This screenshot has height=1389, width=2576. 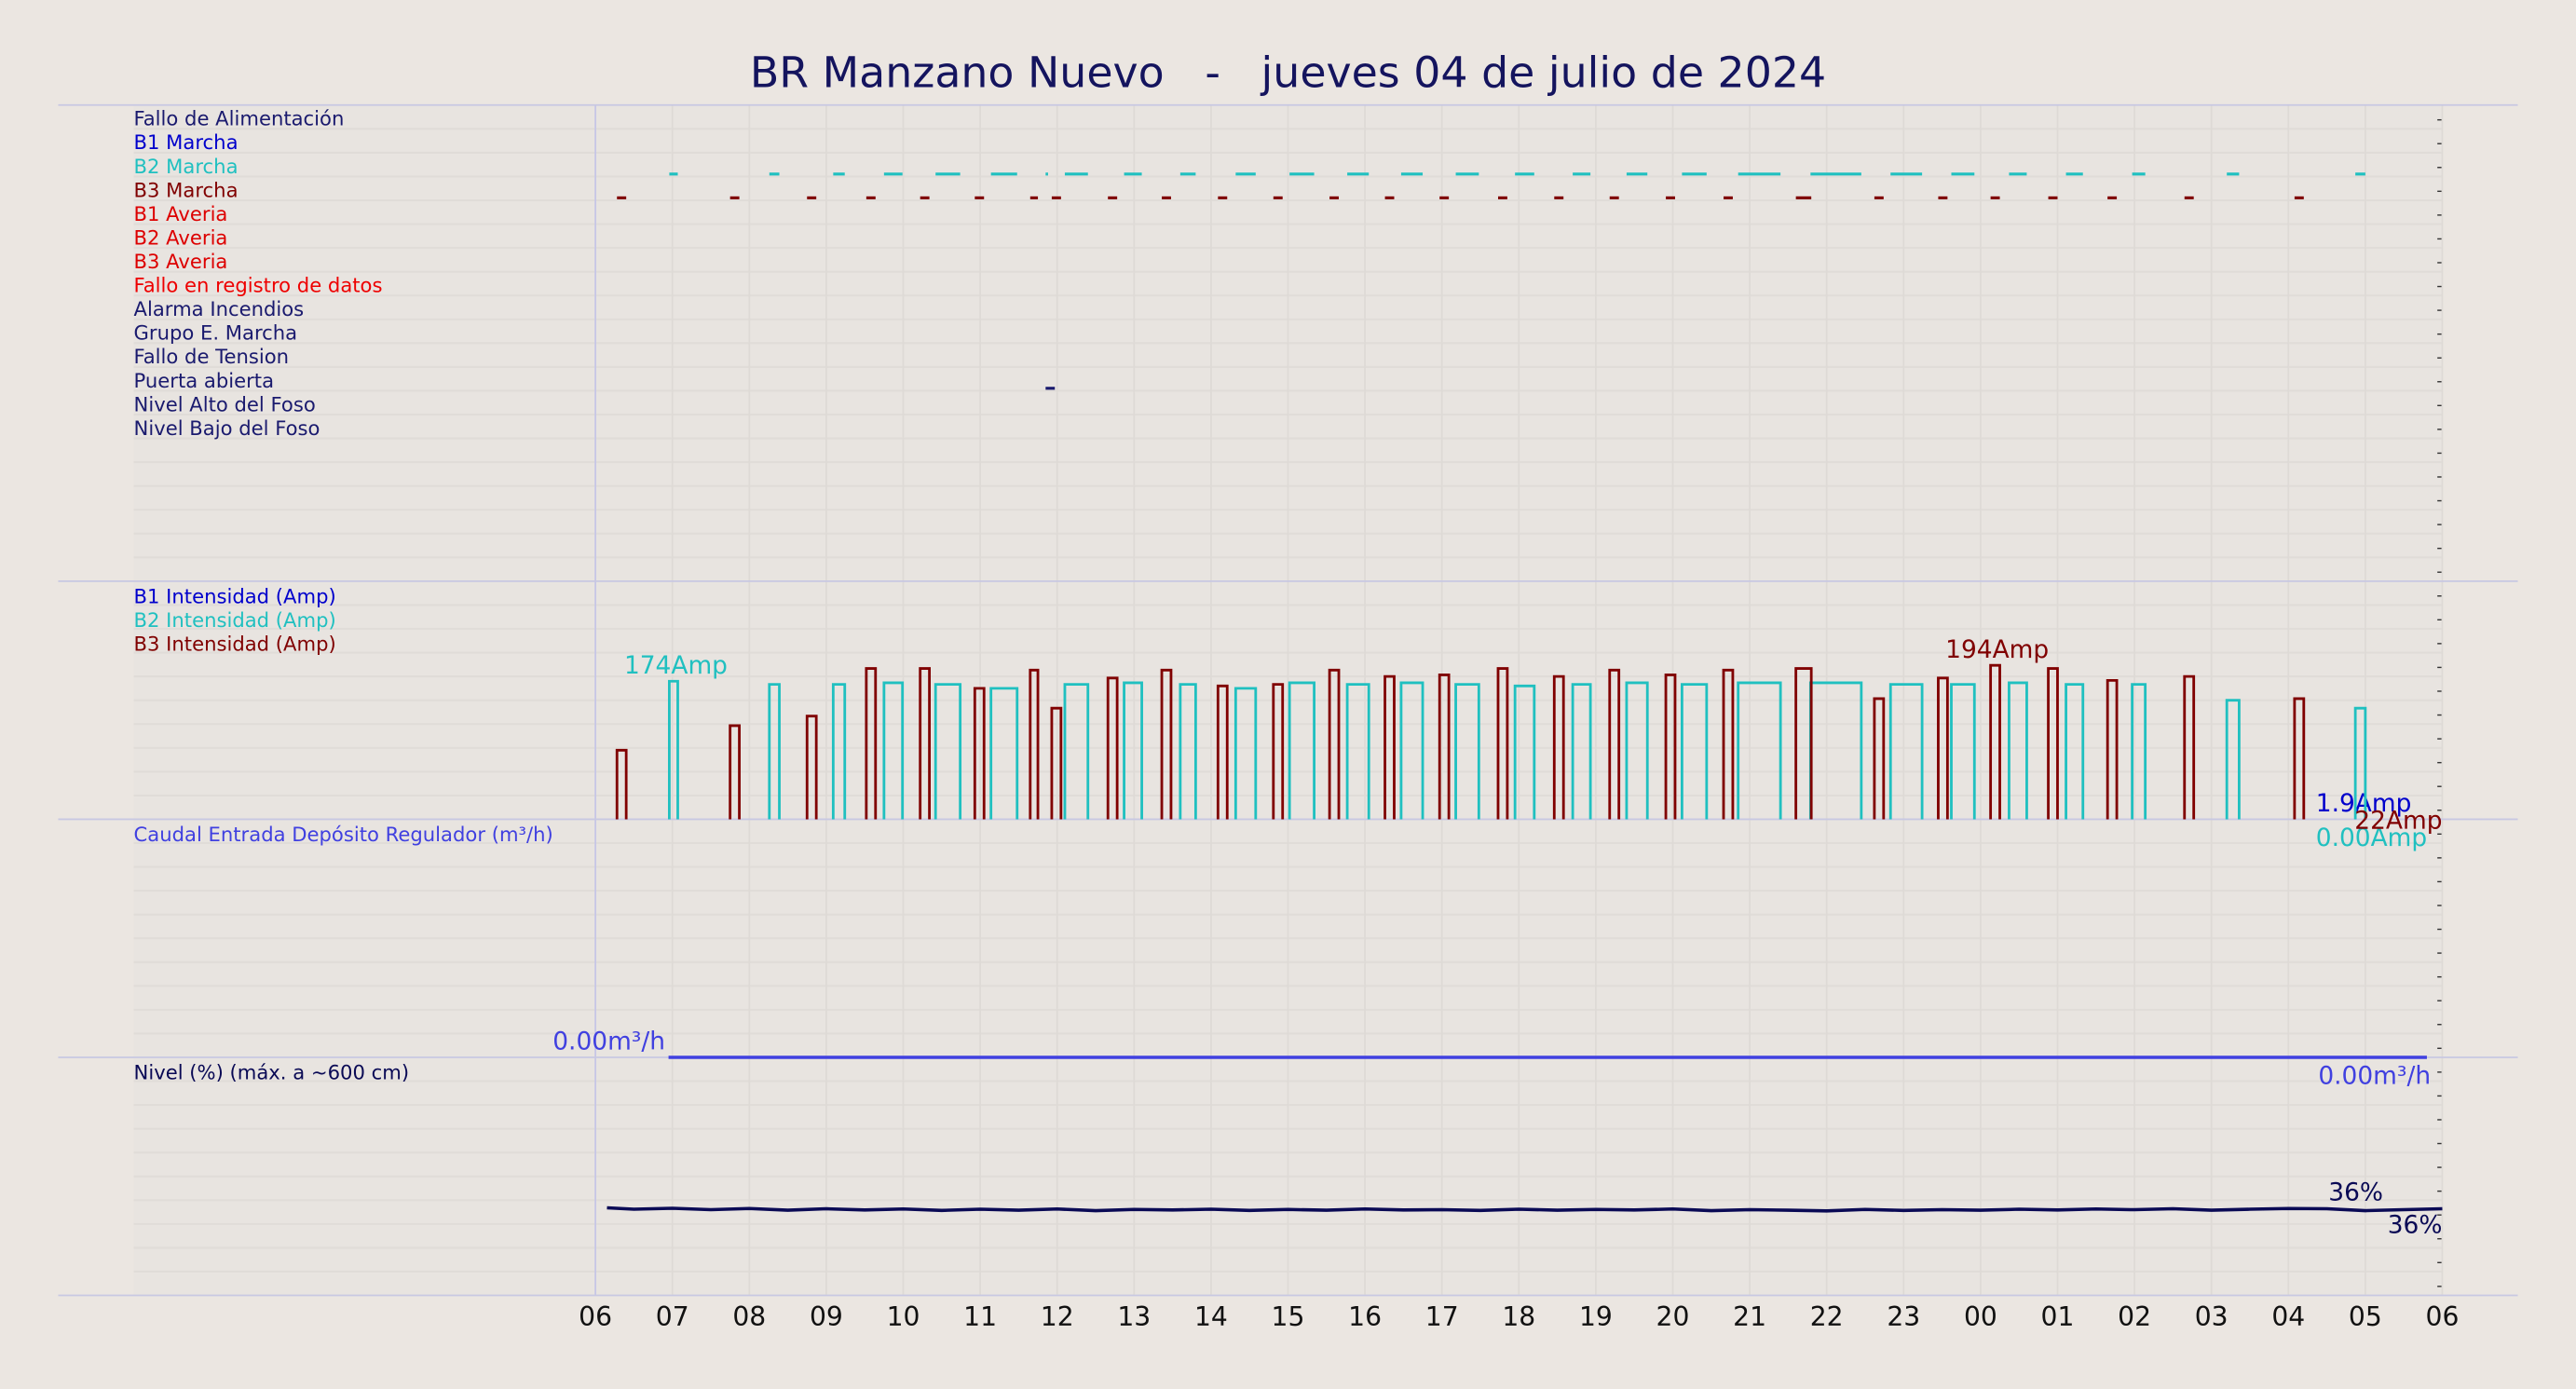 What do you see at coordinates (1749, 1316) in the screenshot?
I see `x-tick-label: 21` at bounding box center [1749, 1316].